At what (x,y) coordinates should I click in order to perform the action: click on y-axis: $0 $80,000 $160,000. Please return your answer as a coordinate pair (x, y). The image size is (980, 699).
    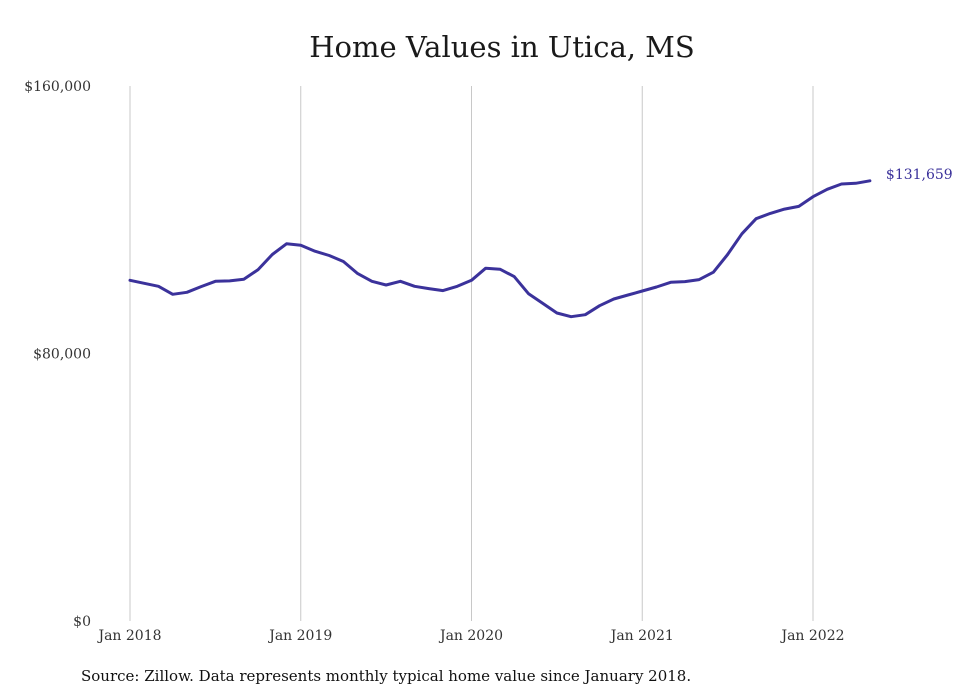
    Looking at the image, I should click on (57, 354).